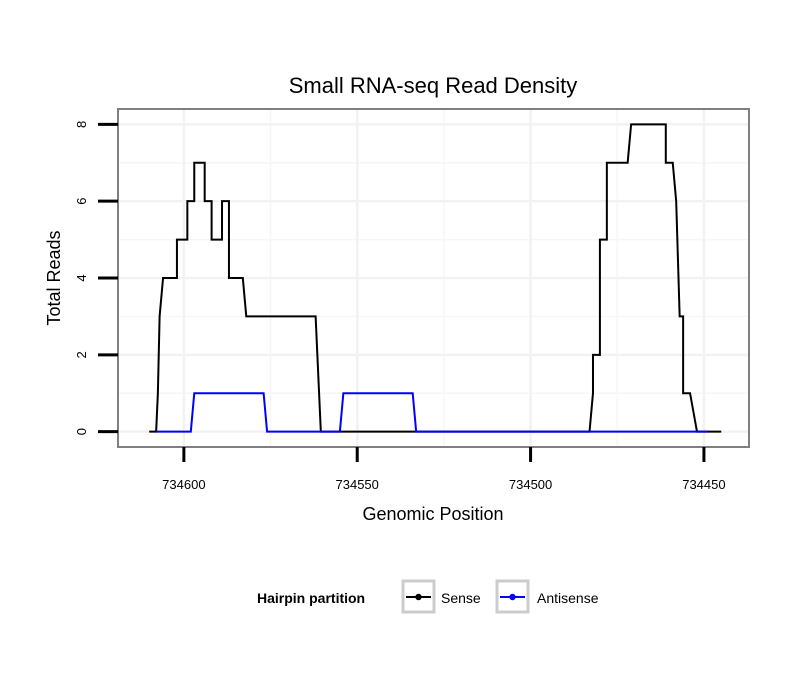 The height and width of the screenshot is (690, 810). I want to click on y-tick-label: 6, so click(81, 201).